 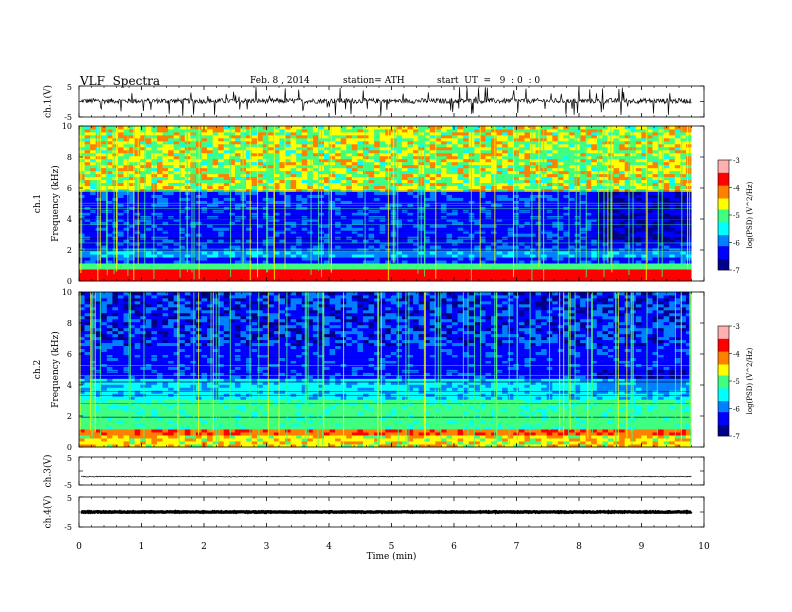 I want to click on spec2-ytick-label: 0, so click(x=69, y=447).